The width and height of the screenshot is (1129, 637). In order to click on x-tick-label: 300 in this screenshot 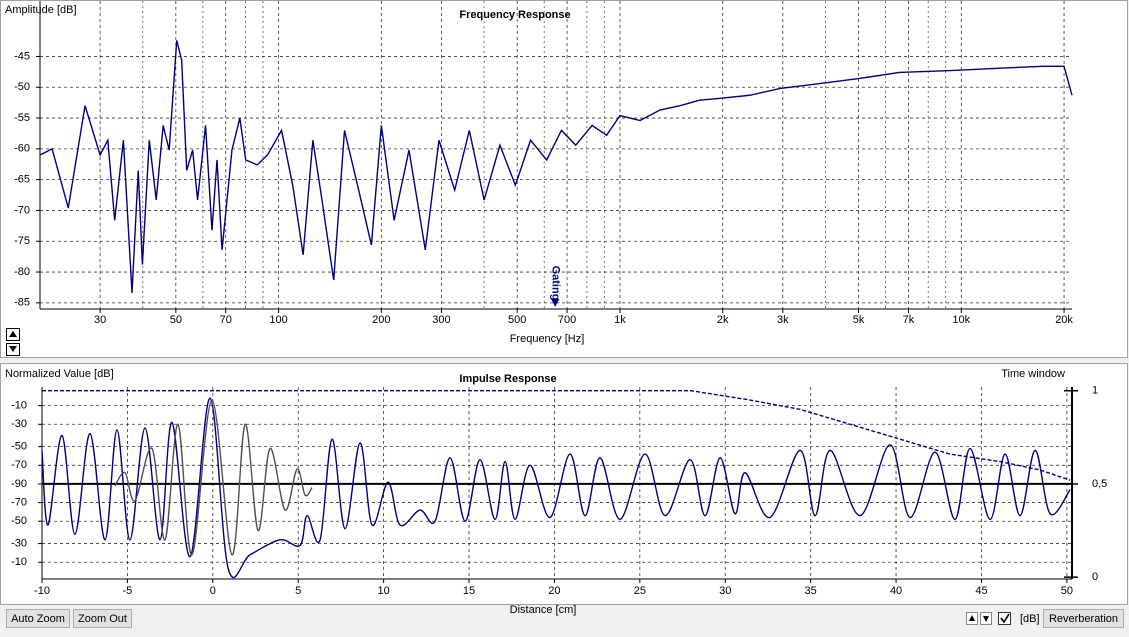, I will do `click(441, 320)`.